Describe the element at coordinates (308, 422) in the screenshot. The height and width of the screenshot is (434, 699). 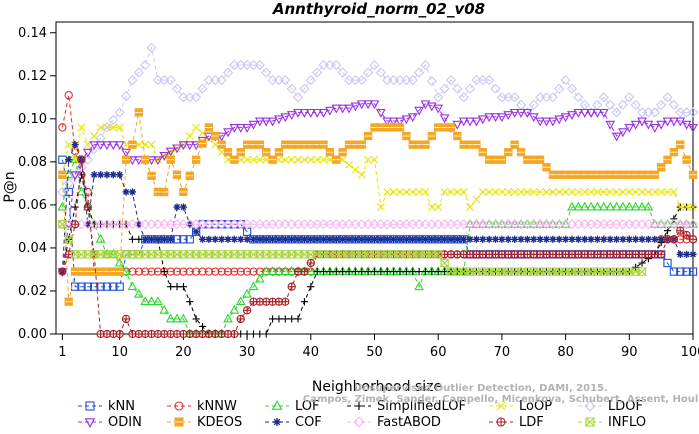
I see `legend-label: COF` at that location.